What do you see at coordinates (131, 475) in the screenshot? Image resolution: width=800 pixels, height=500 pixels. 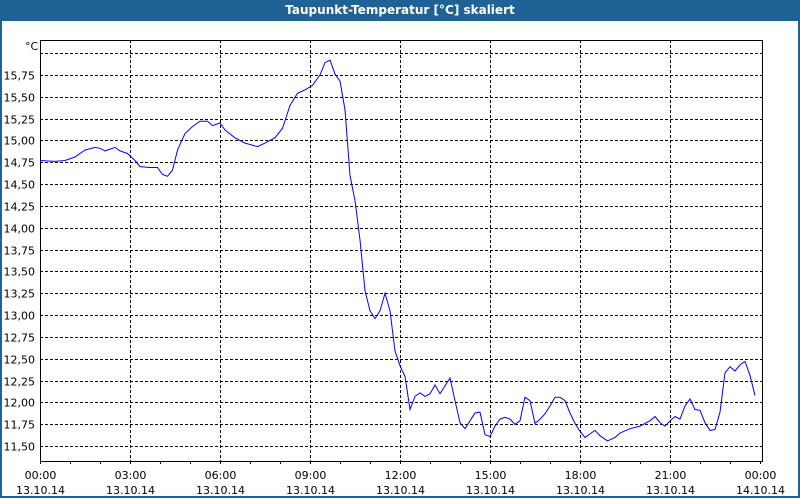 I see `x-tick-time: 03:00` at bounding box center [131, 475].